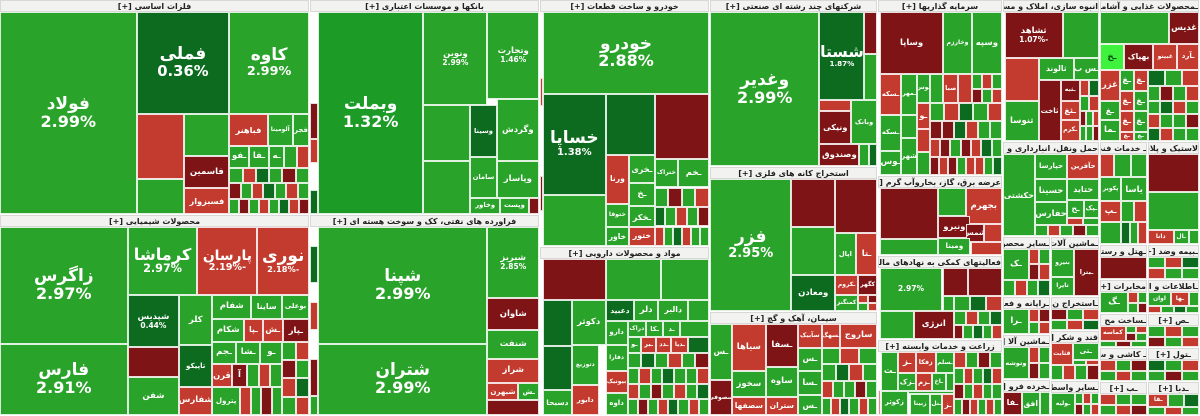 Image resolution: width=1200 pixels, height=416 pixels. I want to click on stock-tile: آلومینا, so click(280, 130).